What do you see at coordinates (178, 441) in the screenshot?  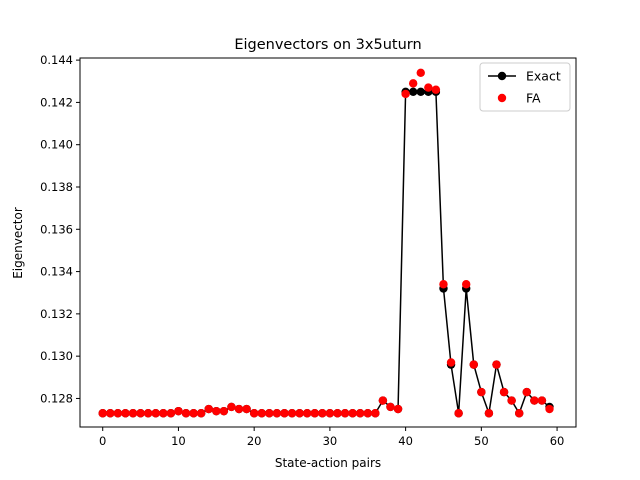 I see `x-tick-label: 10` at bounding box center [178, 441].